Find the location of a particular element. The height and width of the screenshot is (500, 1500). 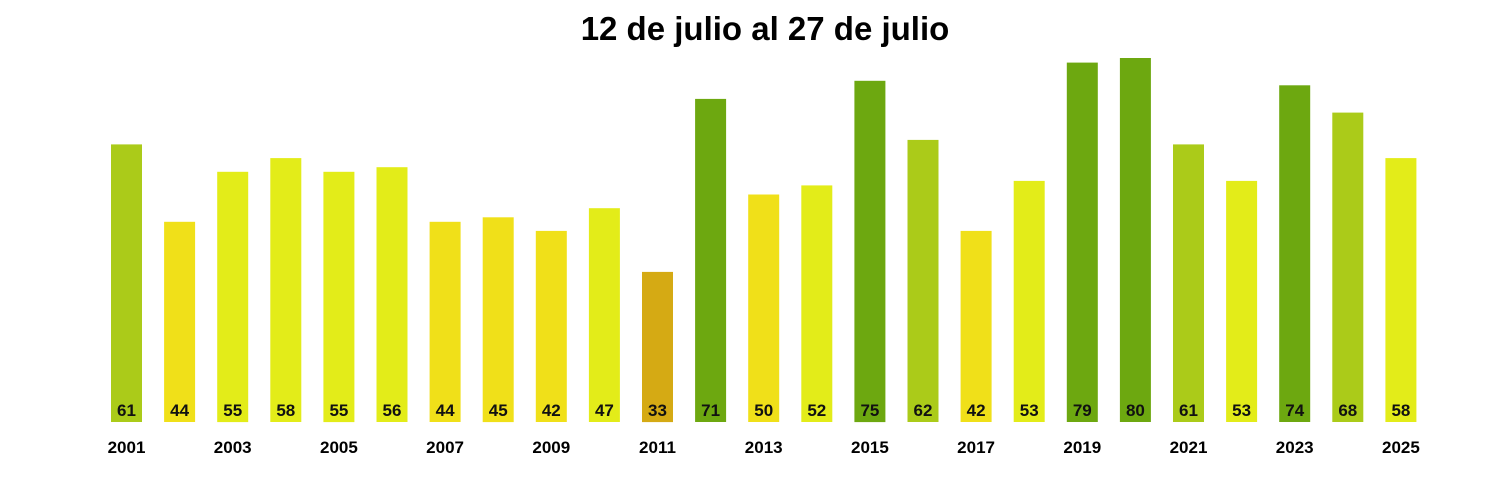

bar-2007 is located at coordinates (445, 321).